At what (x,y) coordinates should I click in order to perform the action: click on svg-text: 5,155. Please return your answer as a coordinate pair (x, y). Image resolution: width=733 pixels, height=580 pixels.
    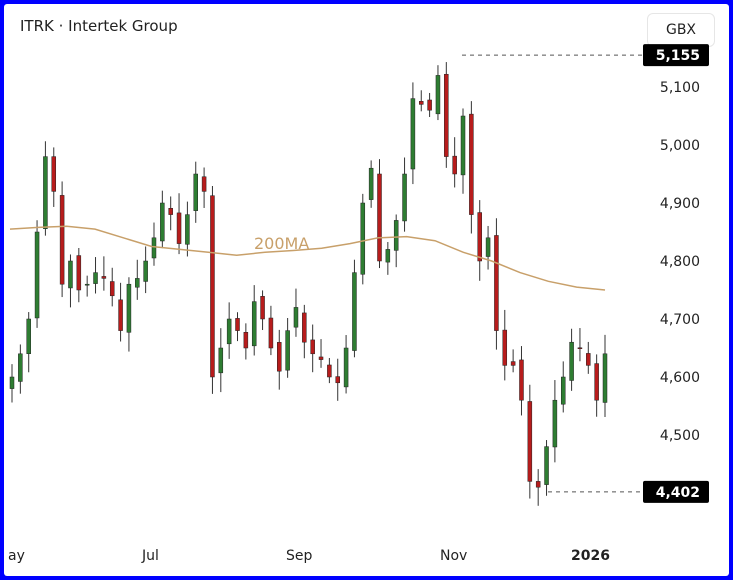
    Looking at the image, I should click on (678, 56).